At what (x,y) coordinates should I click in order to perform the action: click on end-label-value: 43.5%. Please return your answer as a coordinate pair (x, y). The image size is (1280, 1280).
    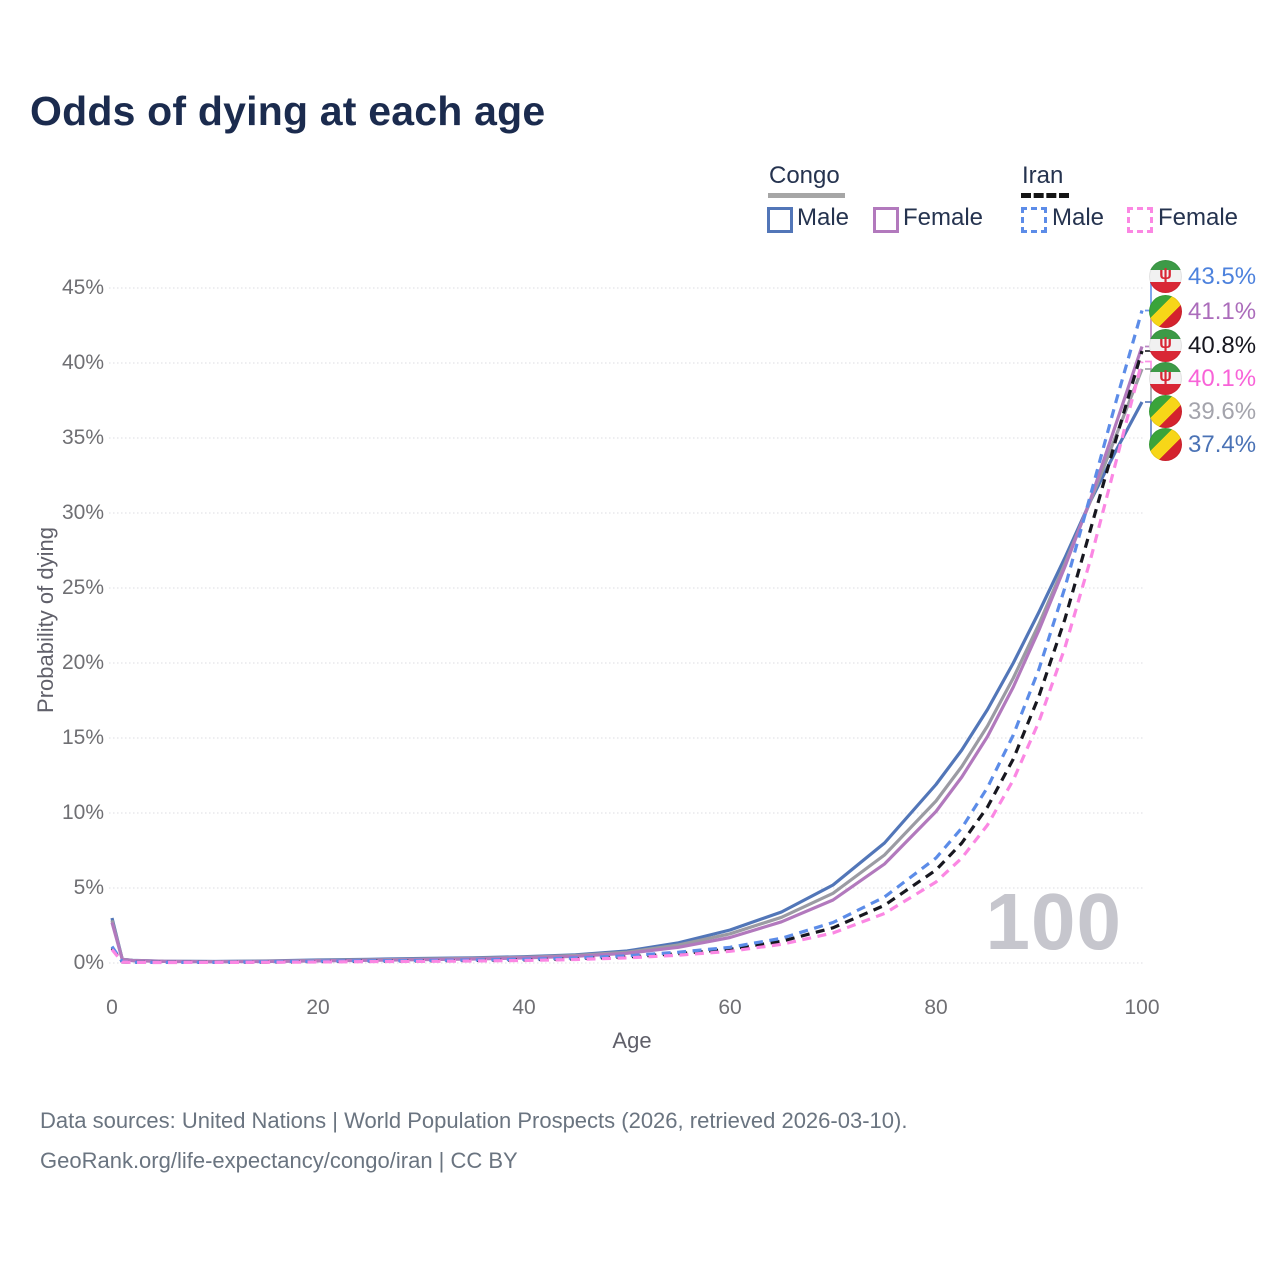
    Looking at the image, I should click on (1222, 276).